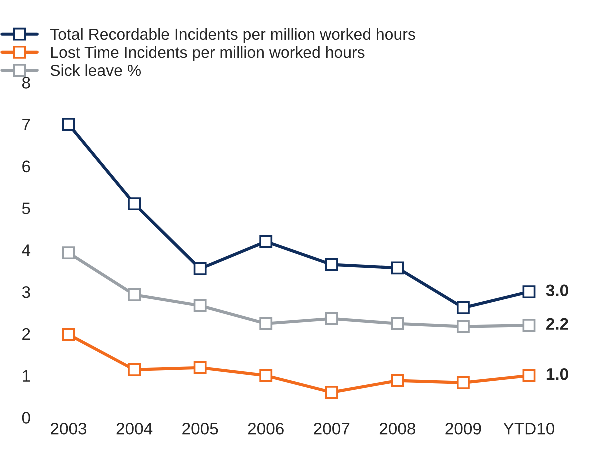 This screenshot has height=459, width=598. Describe the element at coordinates (26, 376) in the screenshot. I see `y-tick-label: 1` at that location.